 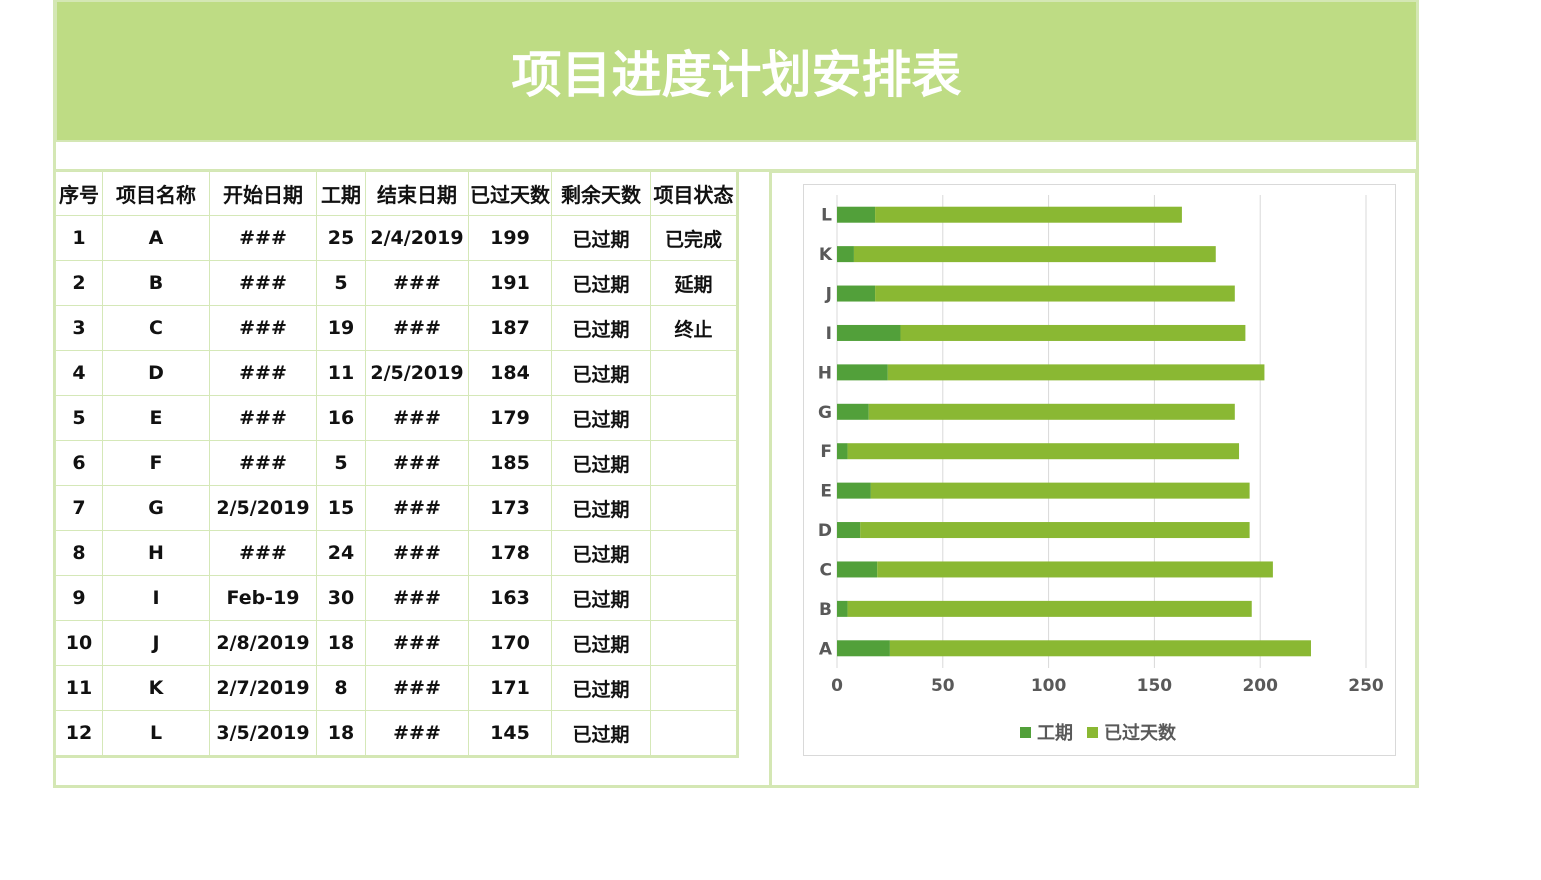 I want to click on header-project-status: 项目状态, so click(x=694, y=193).